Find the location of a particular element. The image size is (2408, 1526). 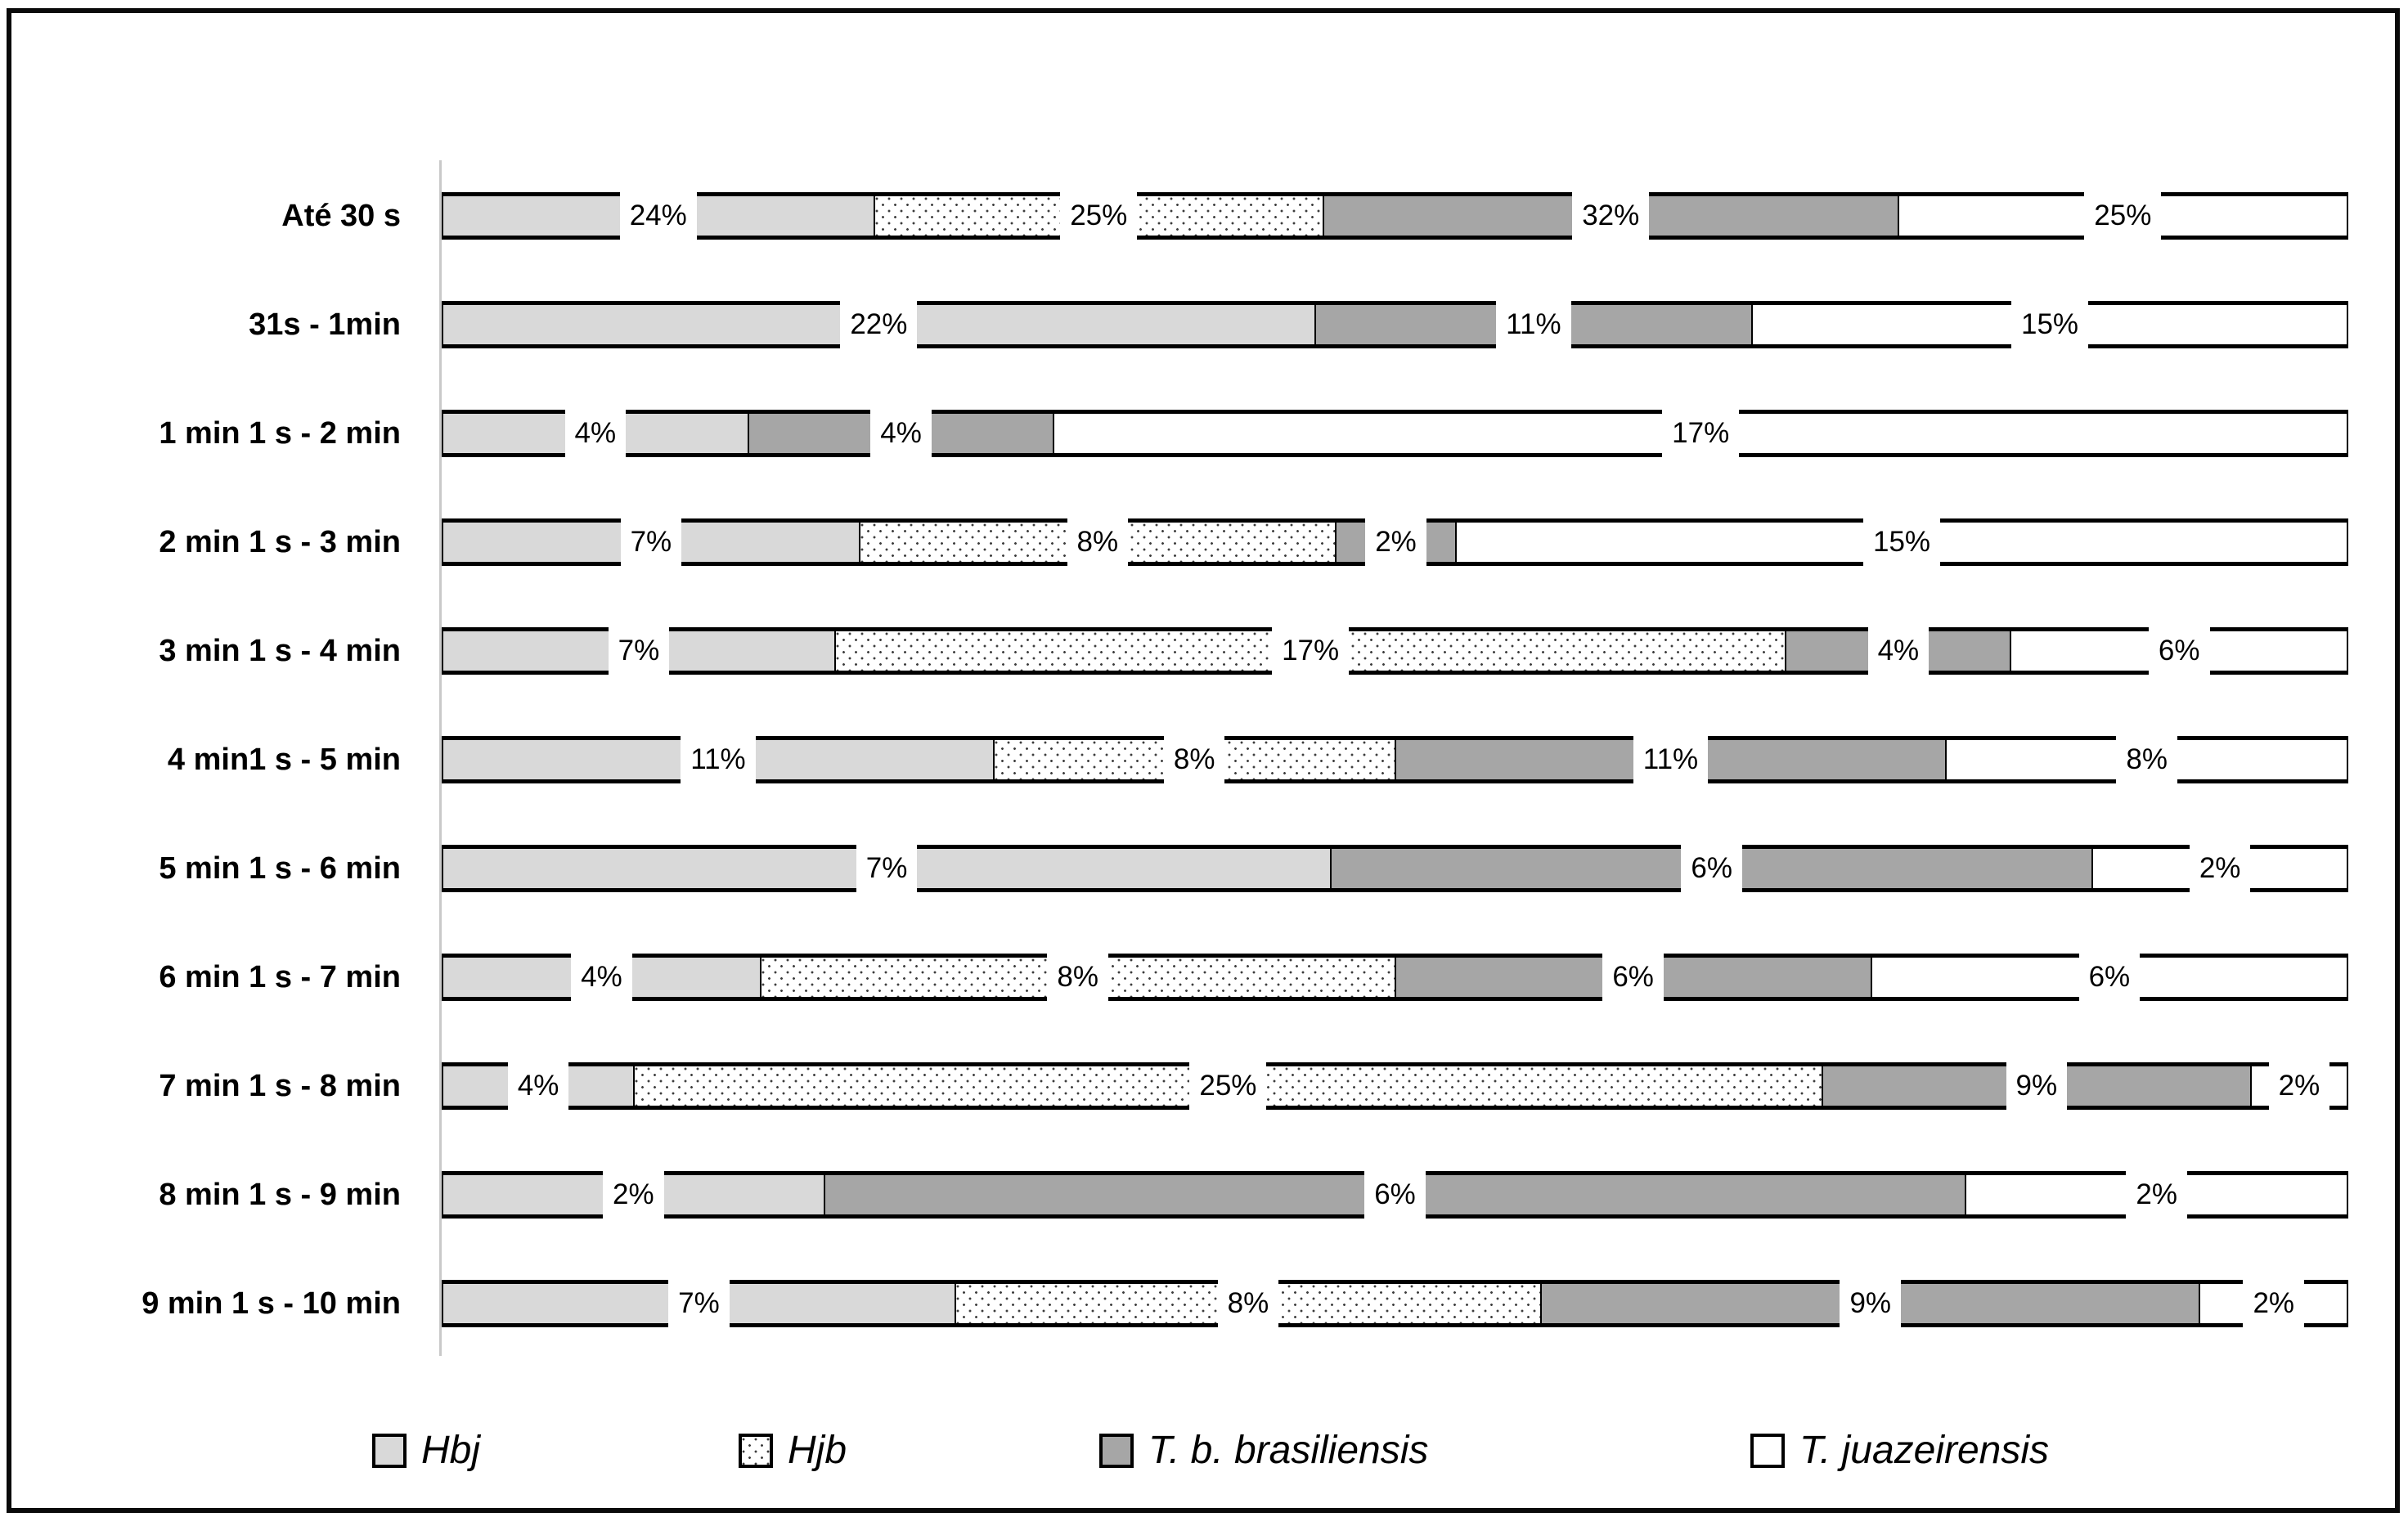

bar-row: 4 min1 s - 5 min 11% 8% 11% 8% is located at coordinates (1187, 760).